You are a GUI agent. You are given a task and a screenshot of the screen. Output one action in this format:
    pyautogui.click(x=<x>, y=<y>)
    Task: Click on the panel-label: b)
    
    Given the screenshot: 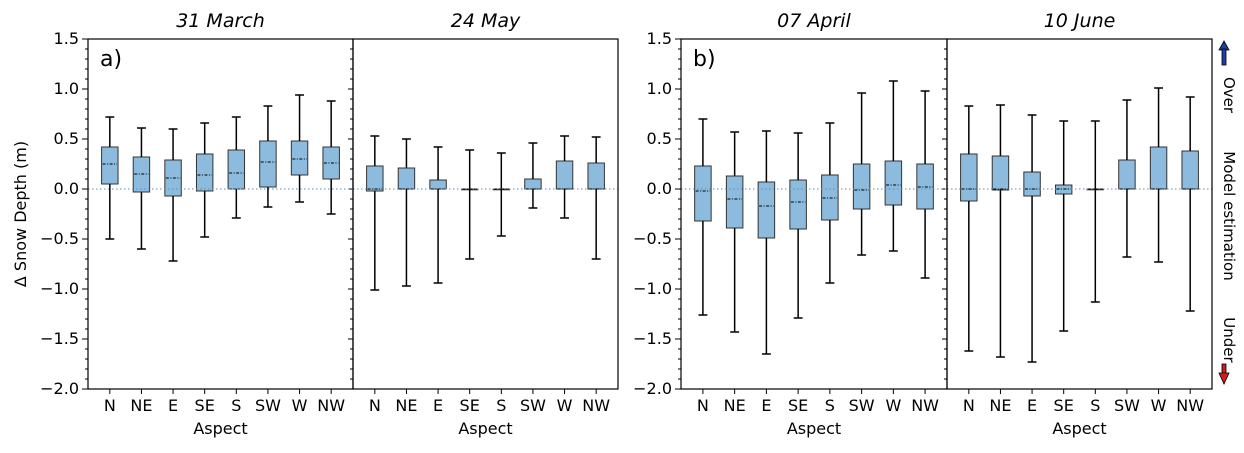 What is the action you would take?
    pyautogui.click(x=704, y=59)
    